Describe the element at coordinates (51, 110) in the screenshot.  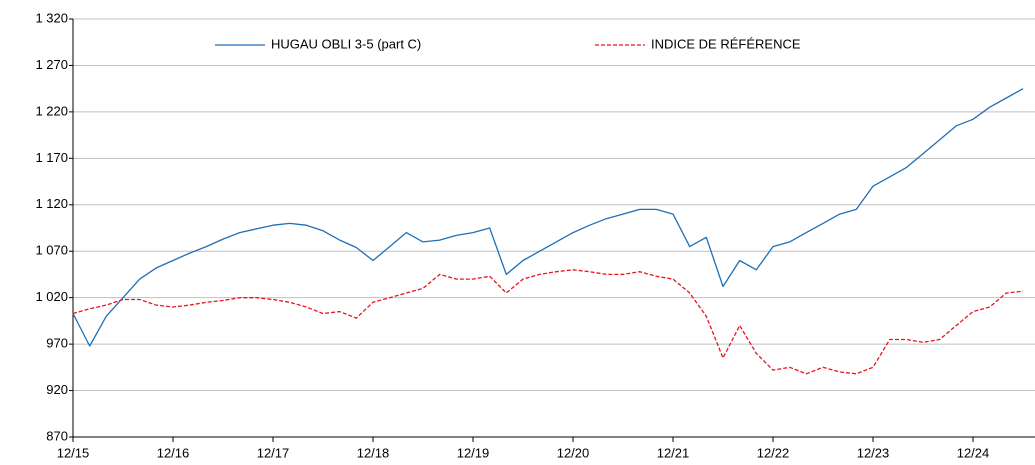
I see `y-tick-label: 1 220` at that location.